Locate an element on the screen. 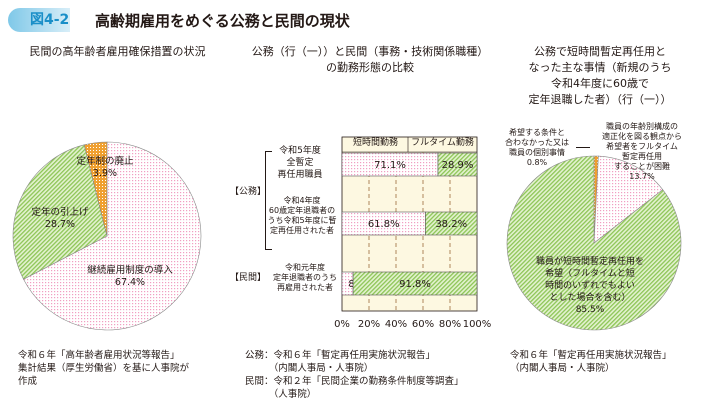  x-tick-label: 60% is located at coordinates (423, 324).